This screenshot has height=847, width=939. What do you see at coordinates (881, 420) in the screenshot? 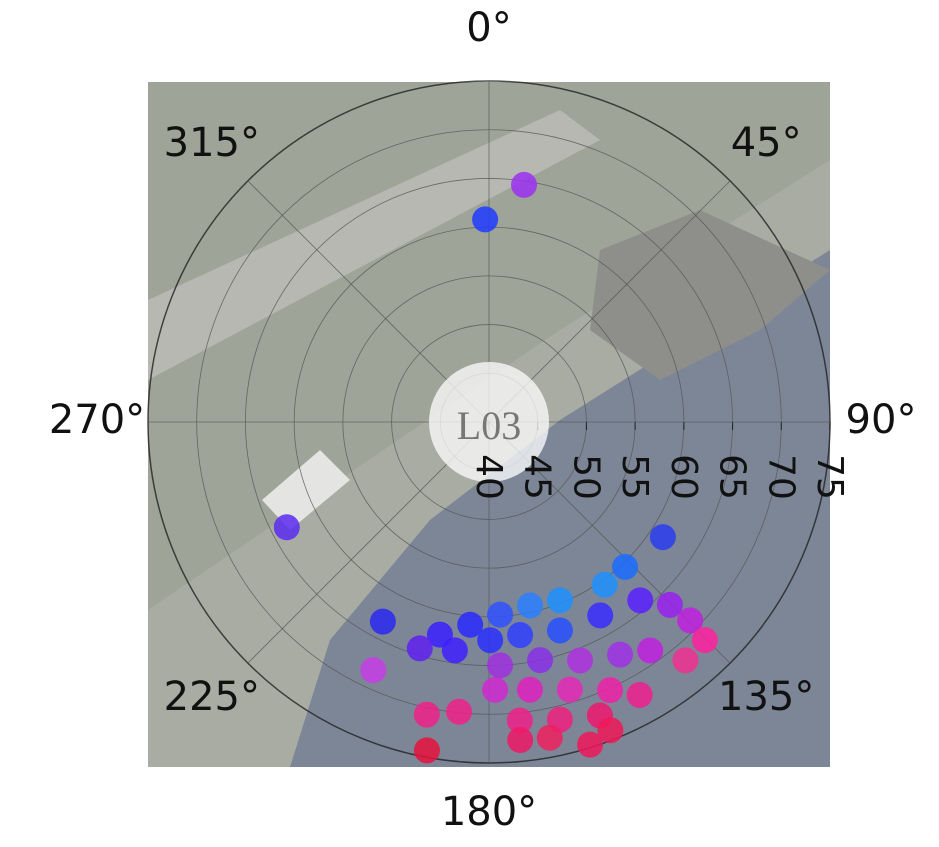
I see `angular-tick-label: 90°` at bounding box center [881, 420].